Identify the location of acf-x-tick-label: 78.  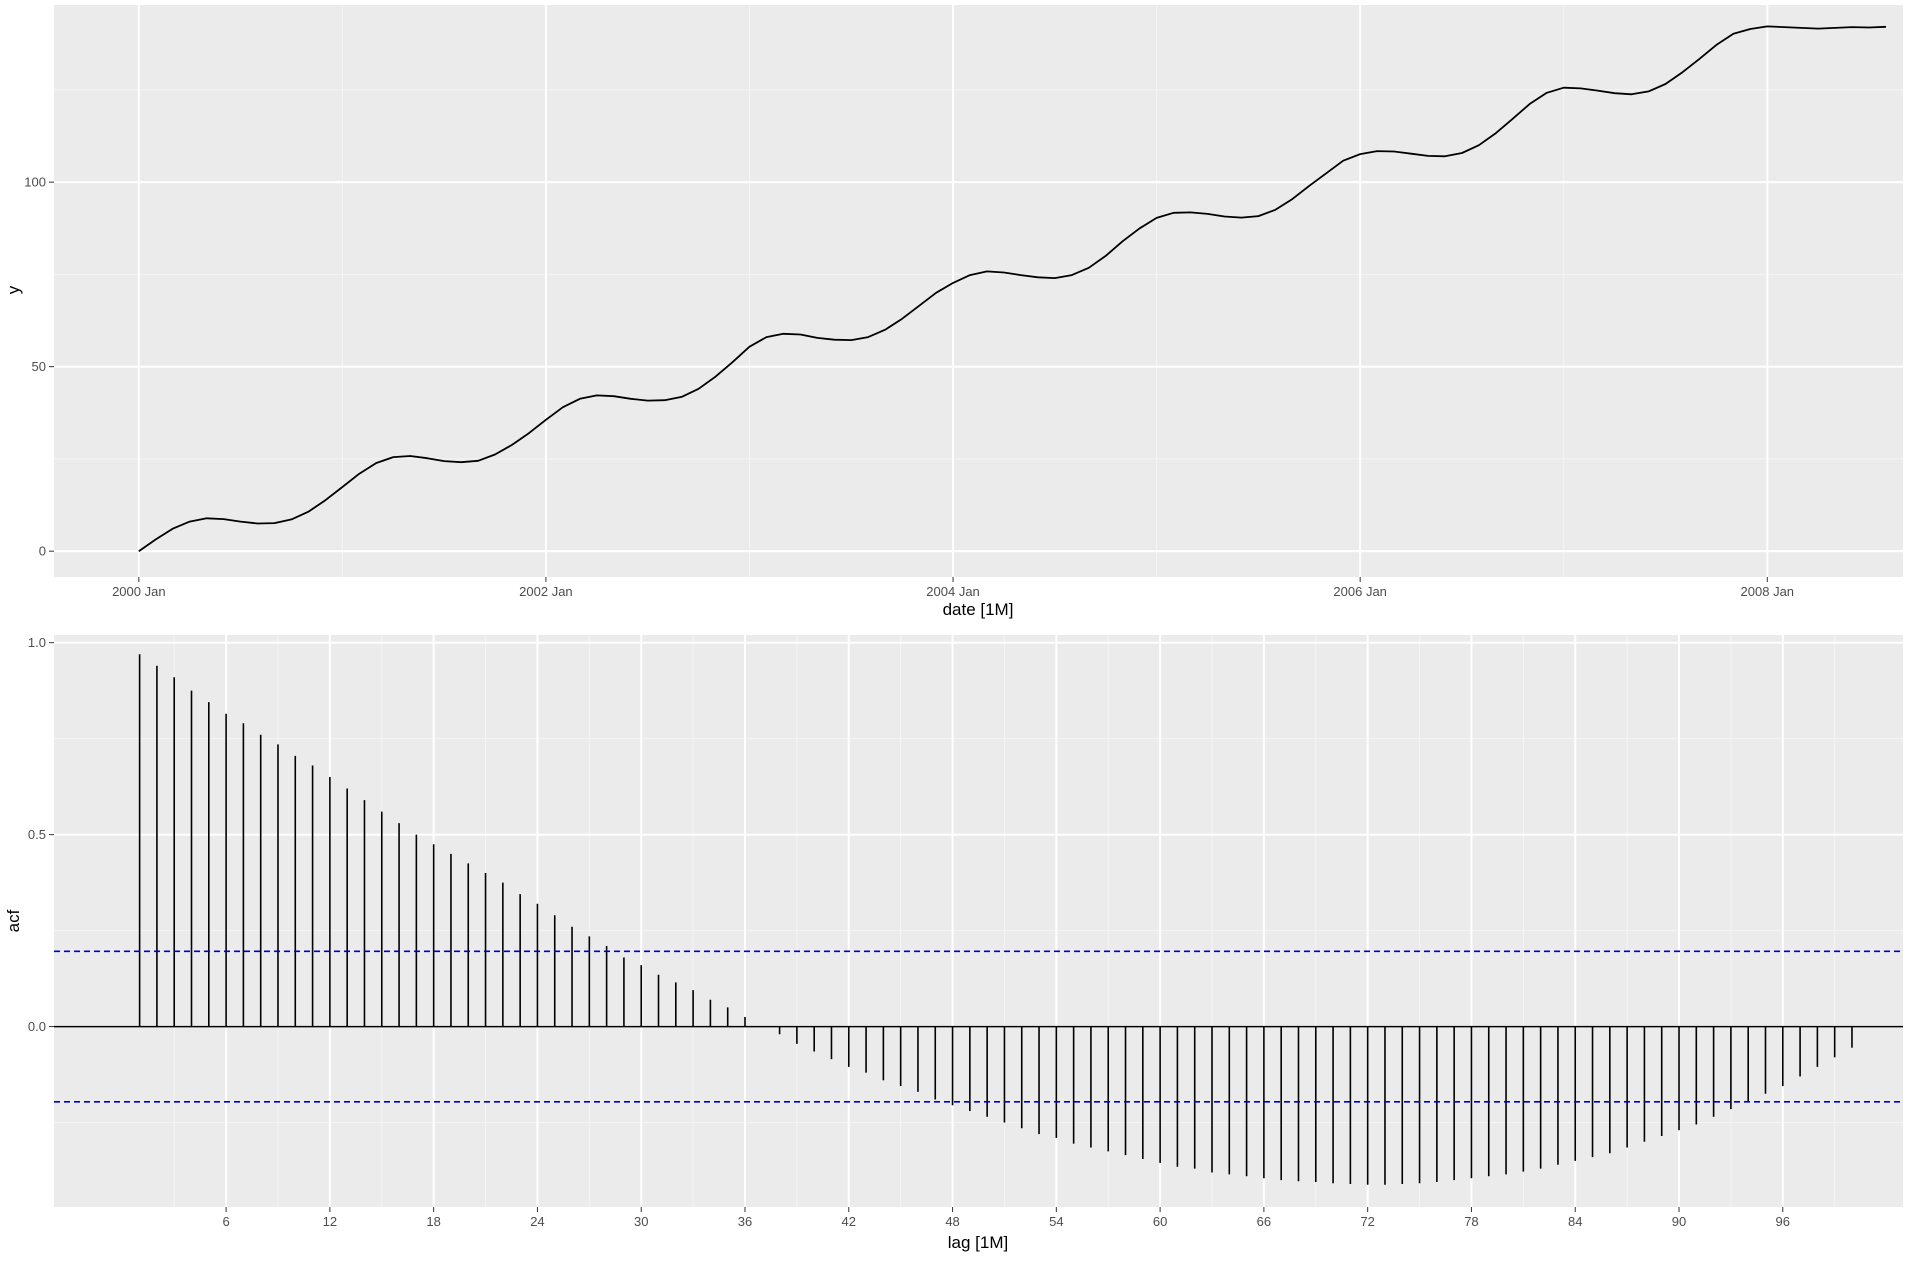
(1471, 1221).